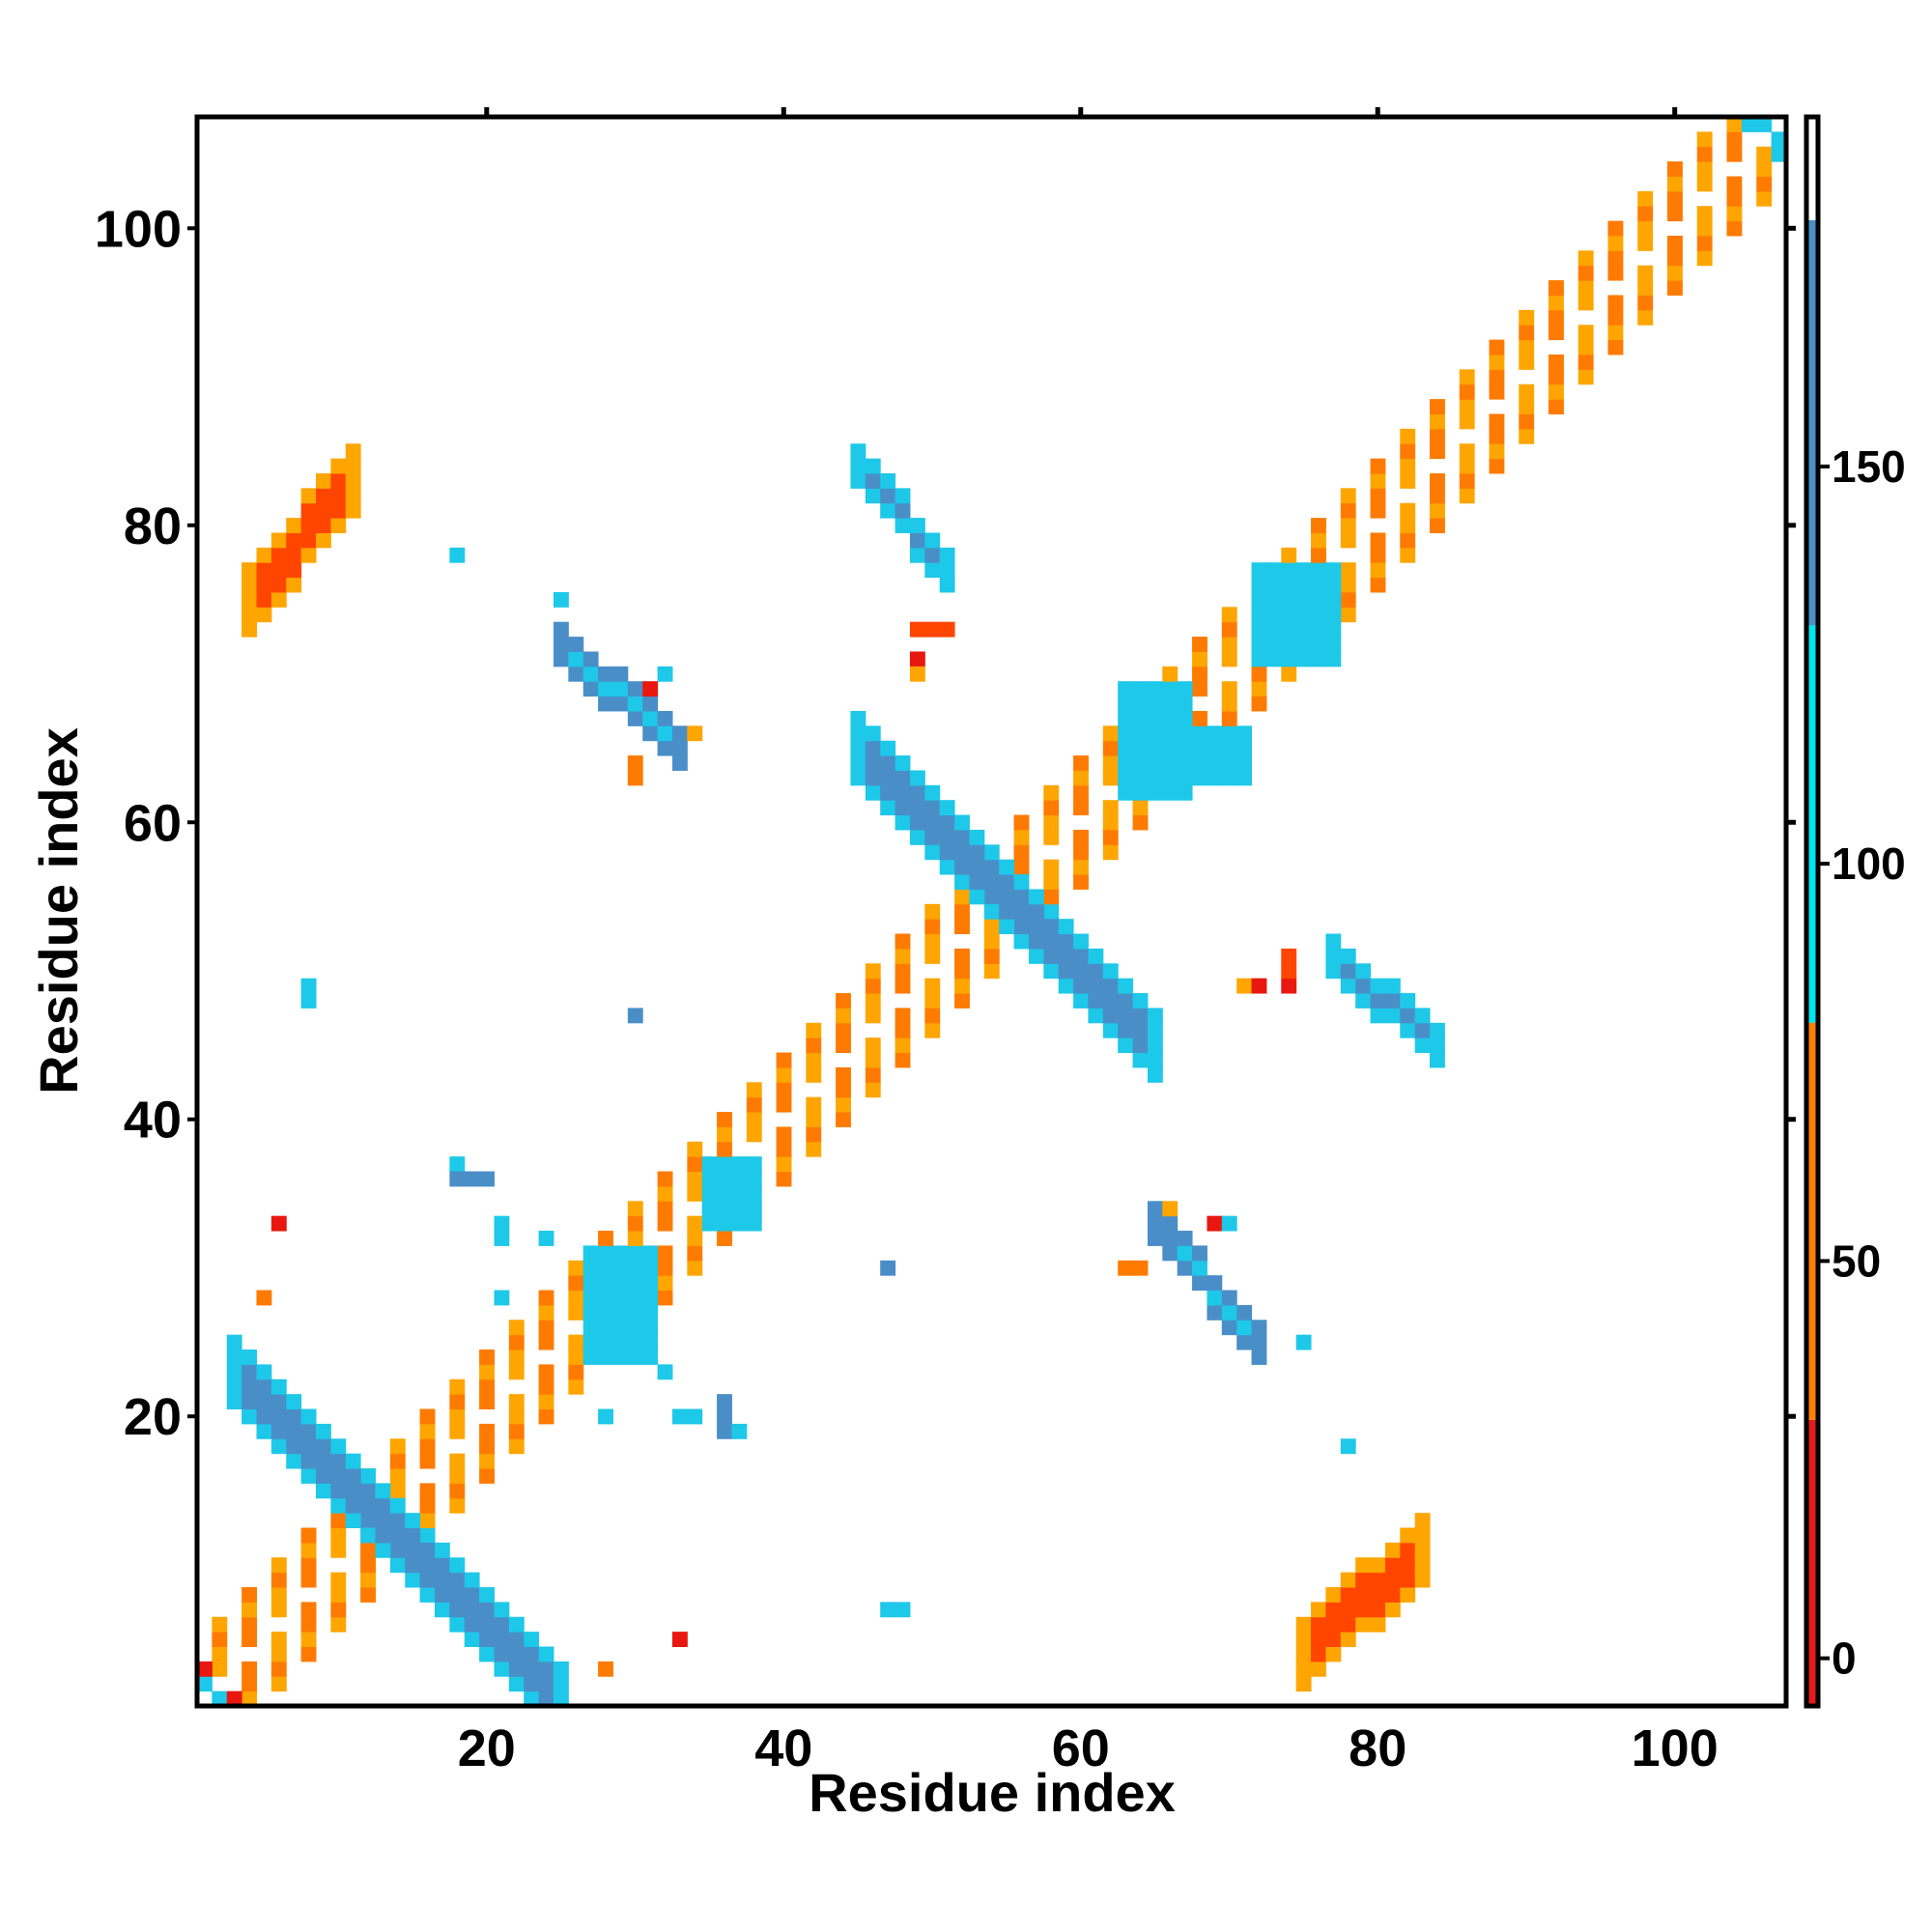 Image resolution: width=1932 pixels, height=1932 pixels. What do you see at coordinates (58, 910) in the screenshot?
I see `y-axis-title: Residue index` at bounding box center [58, 910].